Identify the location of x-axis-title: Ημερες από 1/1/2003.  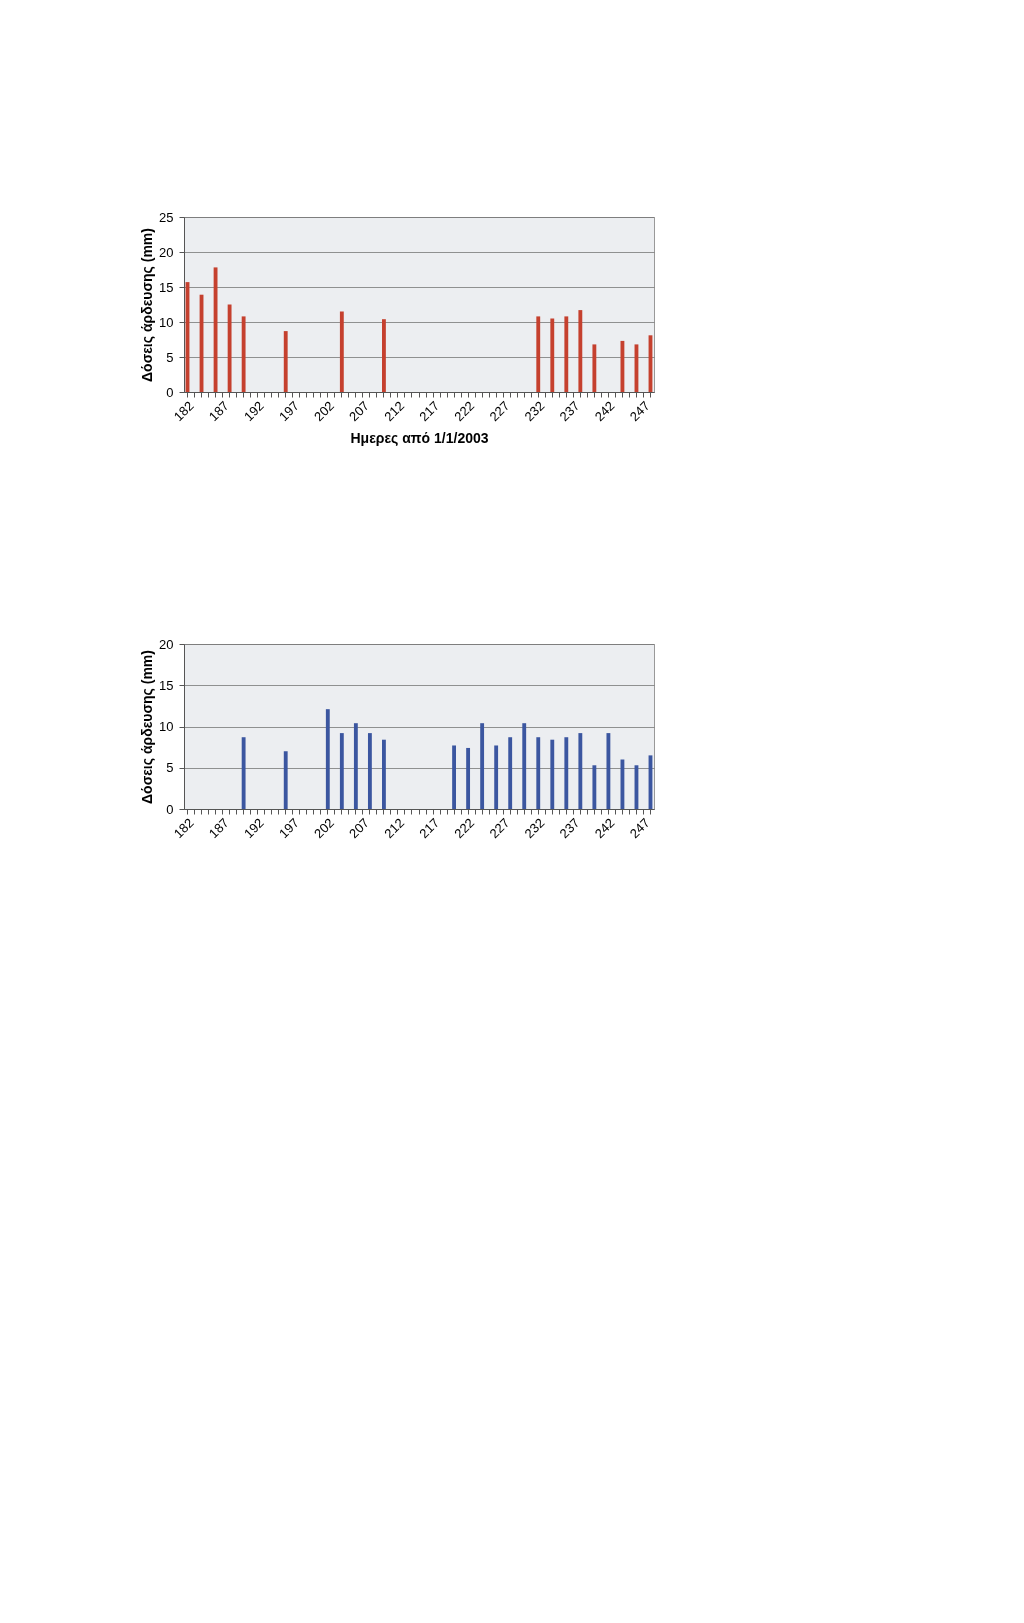
(419, 438).